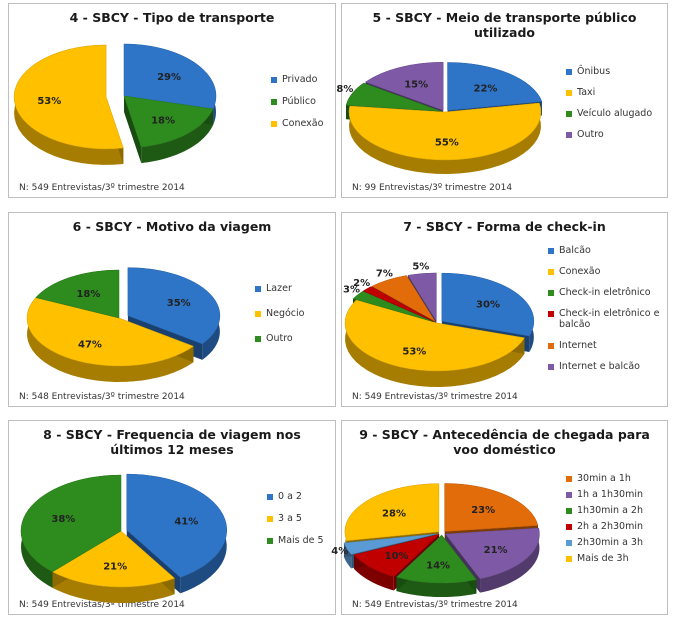 The image size is (677, 622). I want to click on pie-data-label: 22%, so click(486, 89).